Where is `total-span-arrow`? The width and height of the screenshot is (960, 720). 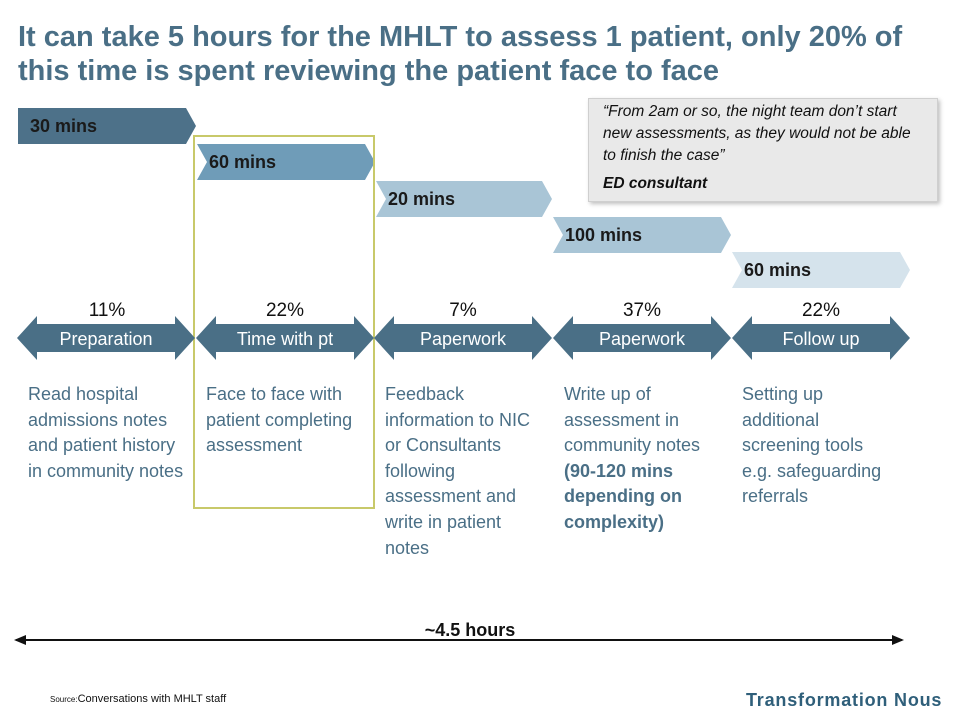 total-span-arrow is located at coordinates (459, 640).